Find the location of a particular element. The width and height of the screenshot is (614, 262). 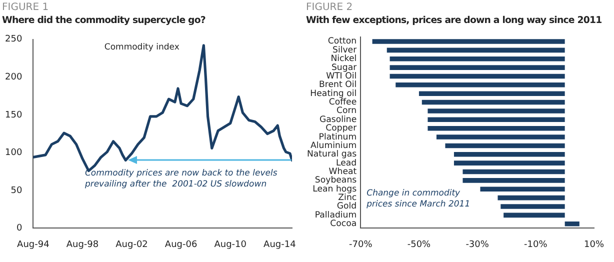

y-tick-label: Palladium is located at coordinates (335, 215).